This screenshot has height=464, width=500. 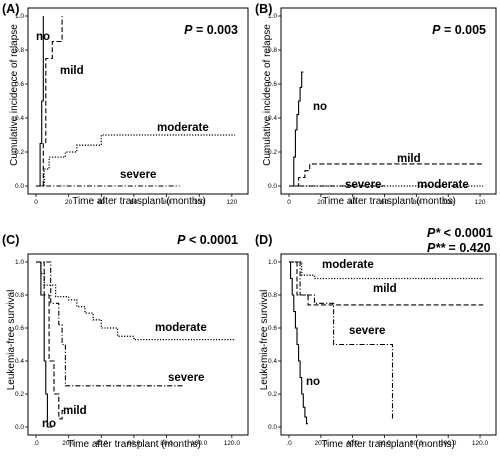 What do you see at coordinates (263, 9) in the screenshot?
I see `panel-letter: (B)` at bounding box center [263, 9].